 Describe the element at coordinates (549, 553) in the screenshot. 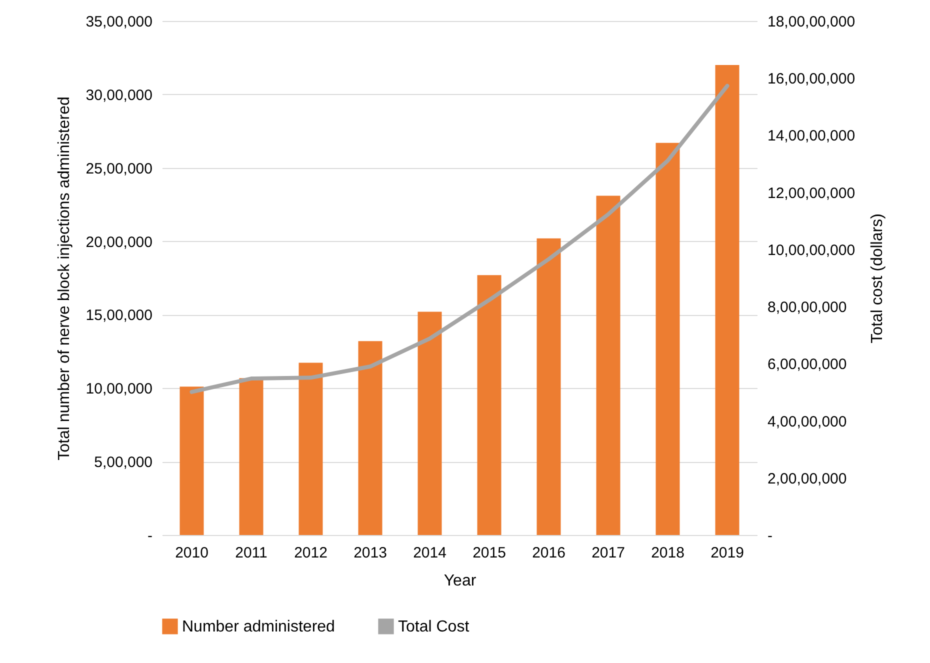

I see `x-tick-label: 2016` at that location.